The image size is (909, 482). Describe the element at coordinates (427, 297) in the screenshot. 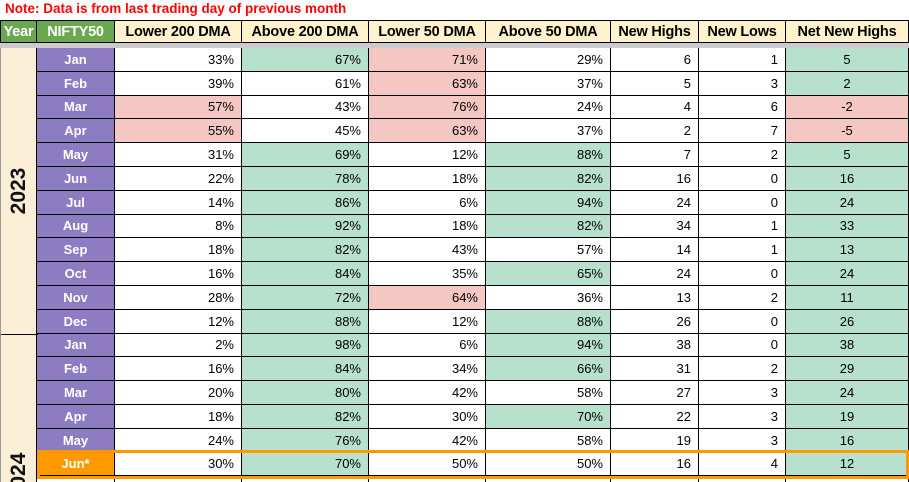

I see `value-cell: 64%` at that location.